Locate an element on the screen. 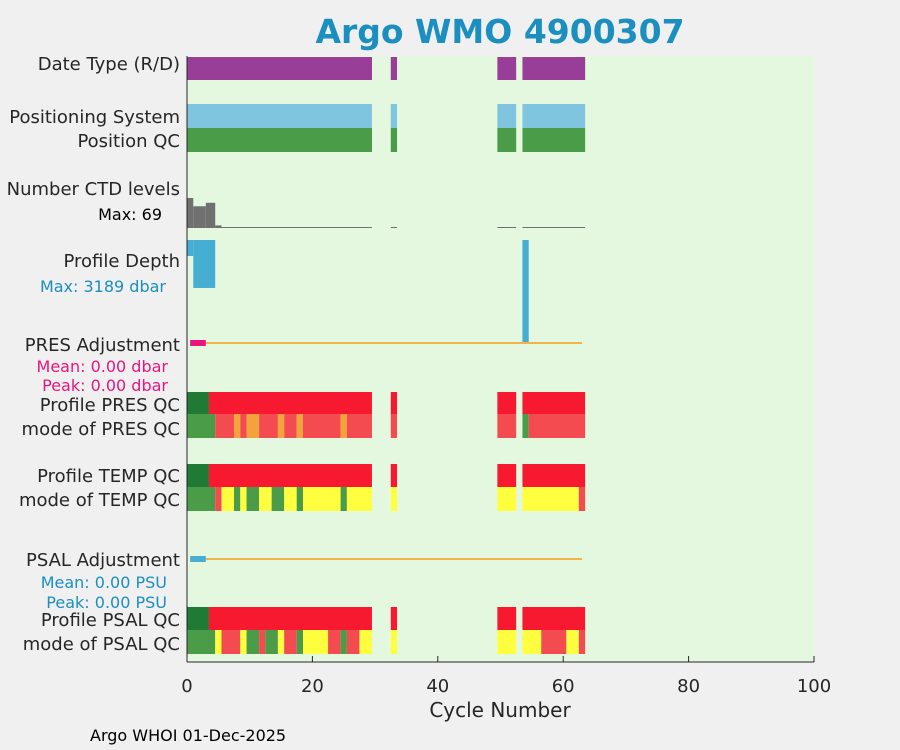  pres-mean-annotation: Mean: 0.00 dbar is located at coordinates (103, 366).